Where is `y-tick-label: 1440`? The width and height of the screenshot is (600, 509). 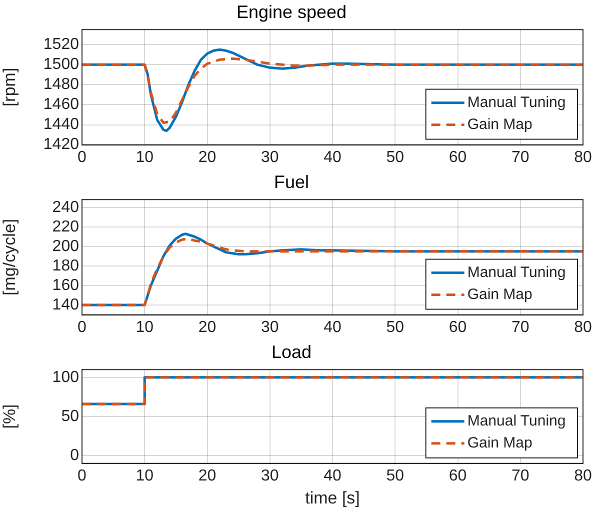
y-tick-label: 1440 is located at coordinates (61, 125).